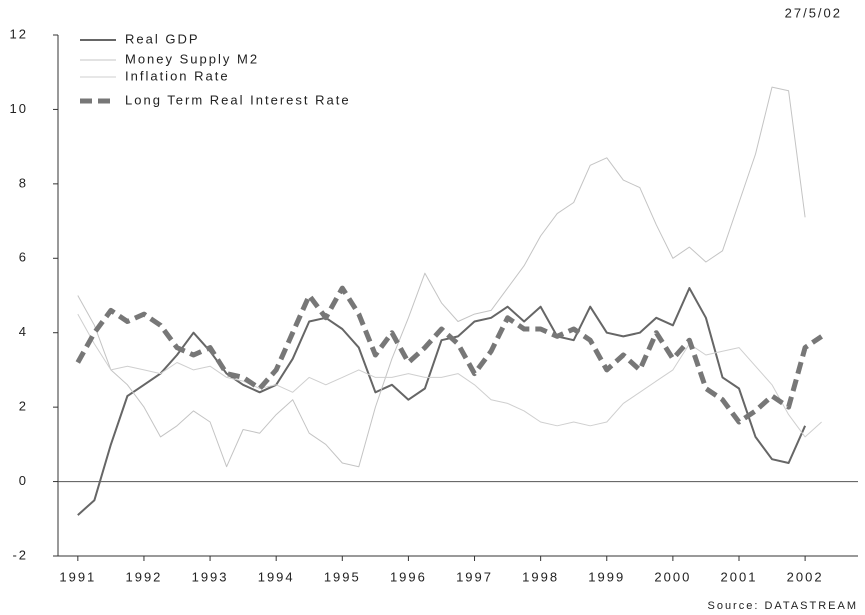 The image size is (865, 615). What do you see at coordinates (782, 606) in the screenshot?
I see `source-label: Source: DATASTREAM` at bounding box center [782, 606].